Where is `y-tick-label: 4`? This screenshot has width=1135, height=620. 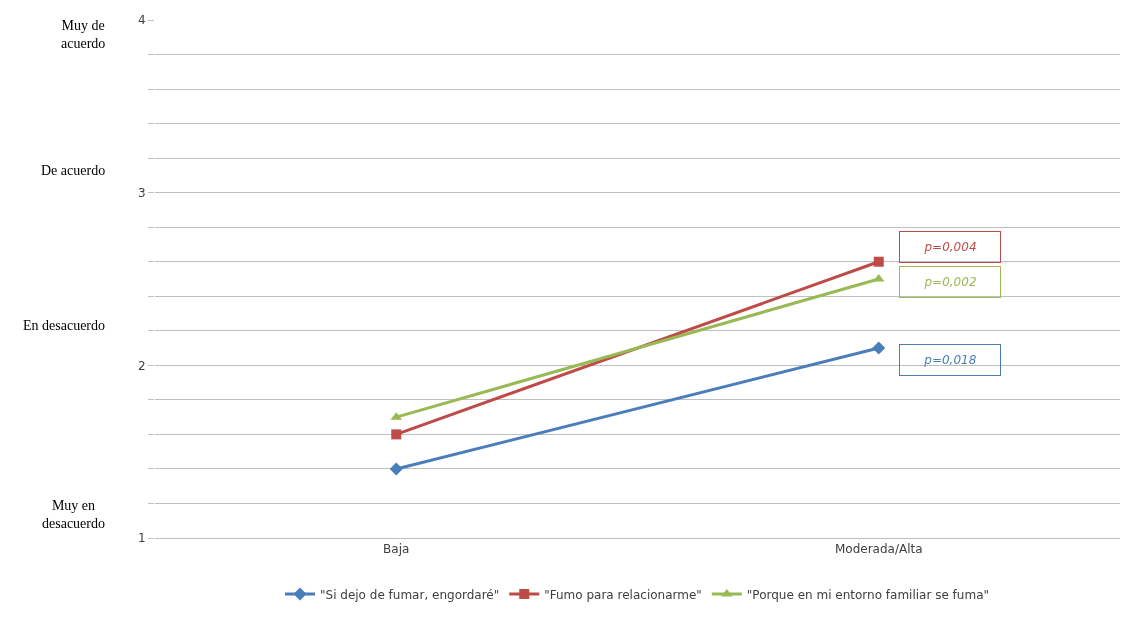
y-tick-label: 4 is located at coordinates (141, 20).